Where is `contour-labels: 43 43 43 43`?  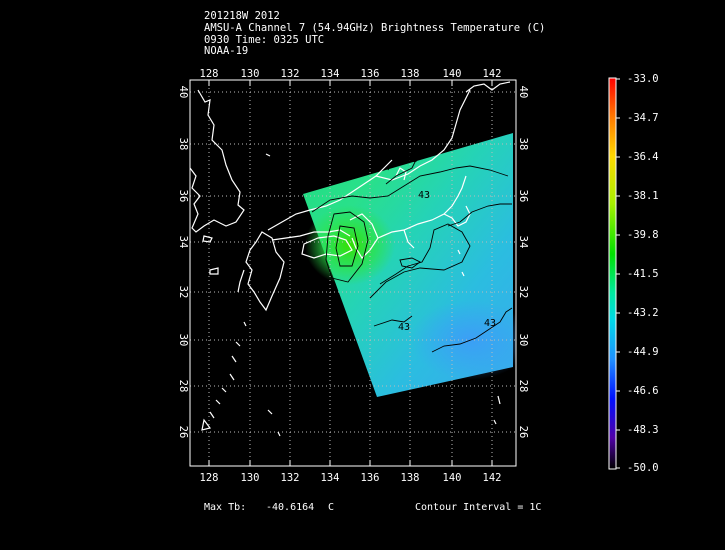 contour-labels: 43 43 43 43 is located at coordinates (447, 243).